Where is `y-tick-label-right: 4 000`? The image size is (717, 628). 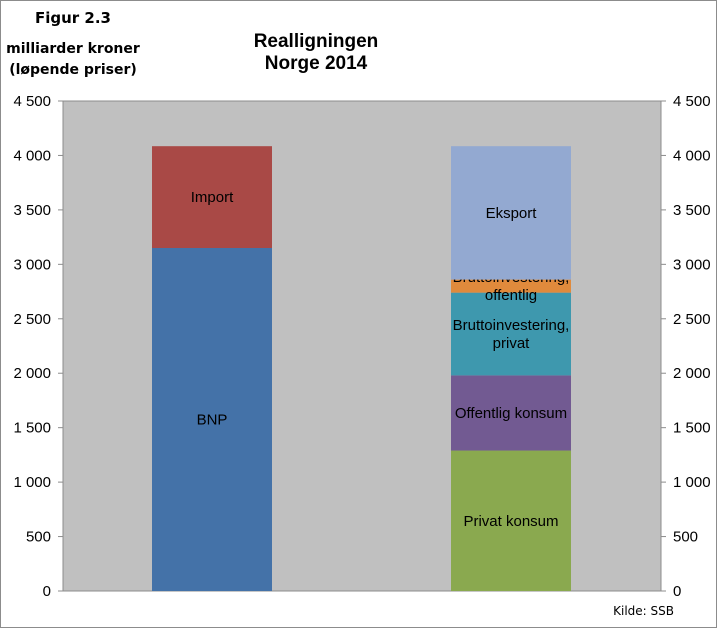
y-tick-label-right: 4 000 is located at coordinates (692, 155).